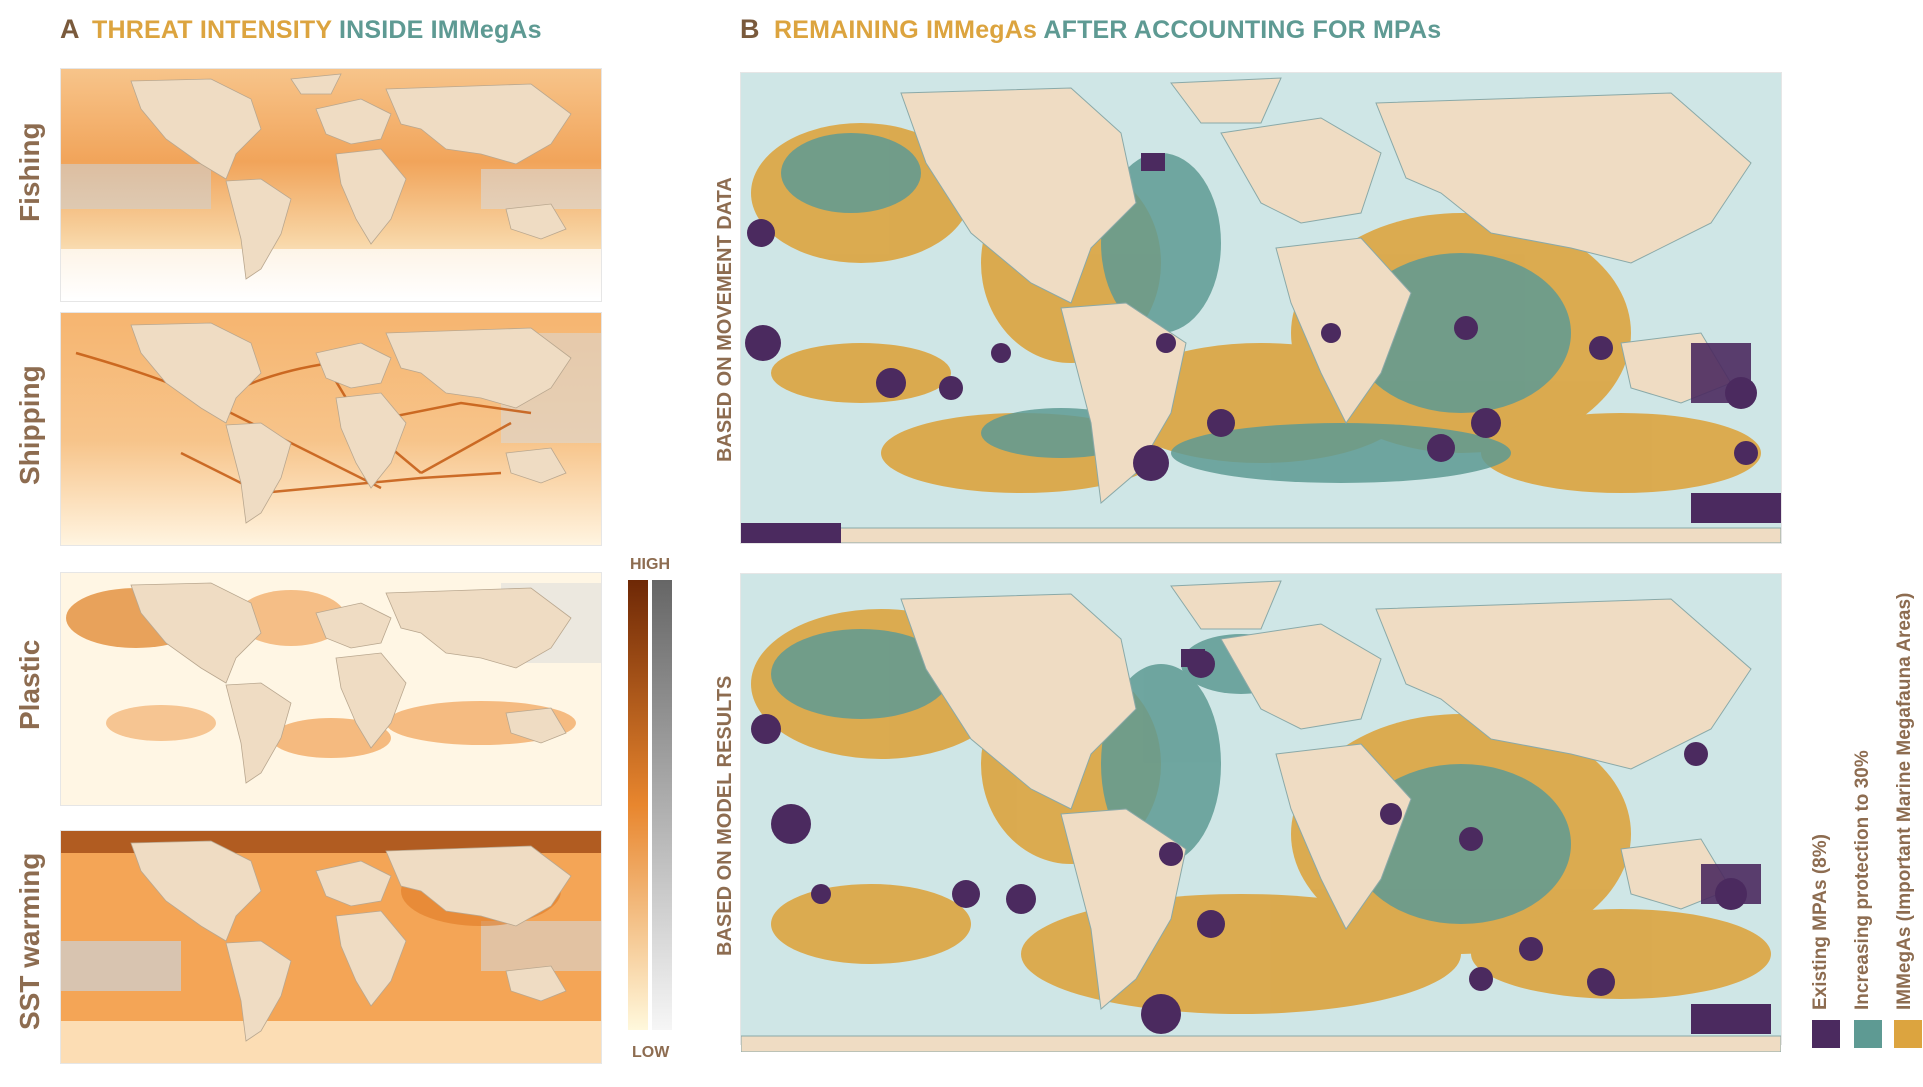 The height and width of the screenshot is (1087, 1923). Describe the element at coordinates (725, 319) in the screenshot. I see `map-label-movement-data: BASED ON MOVEMENT DATA` at that location.